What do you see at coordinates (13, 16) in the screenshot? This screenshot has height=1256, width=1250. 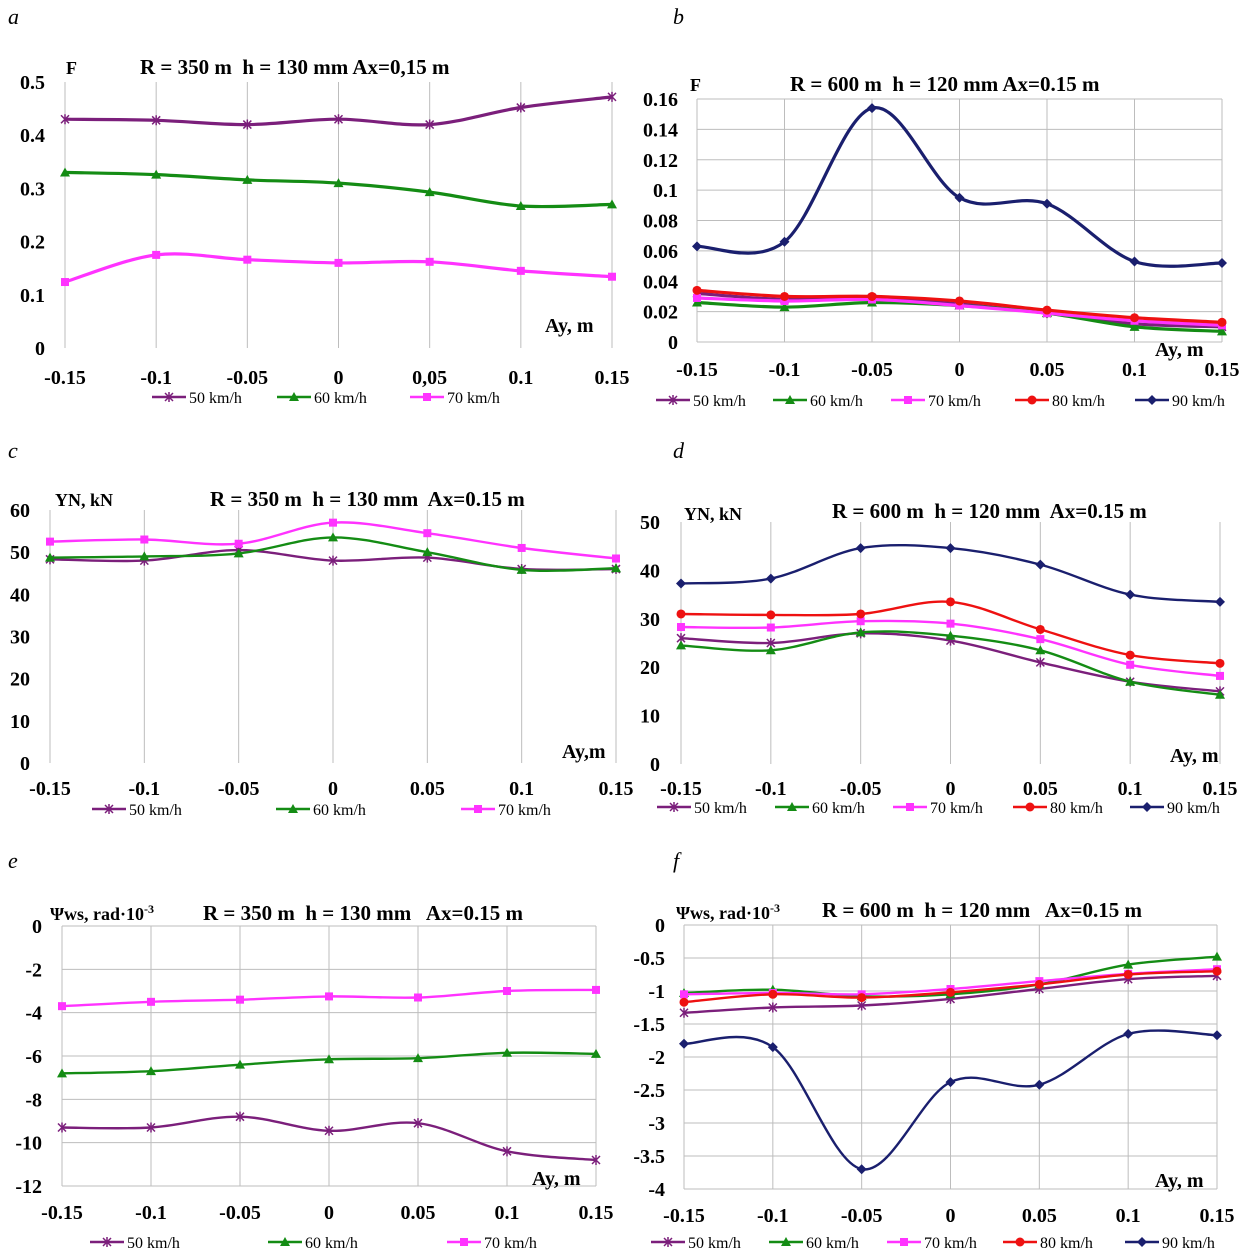 I see `panel-label: a` at bounding box center [13, 16].